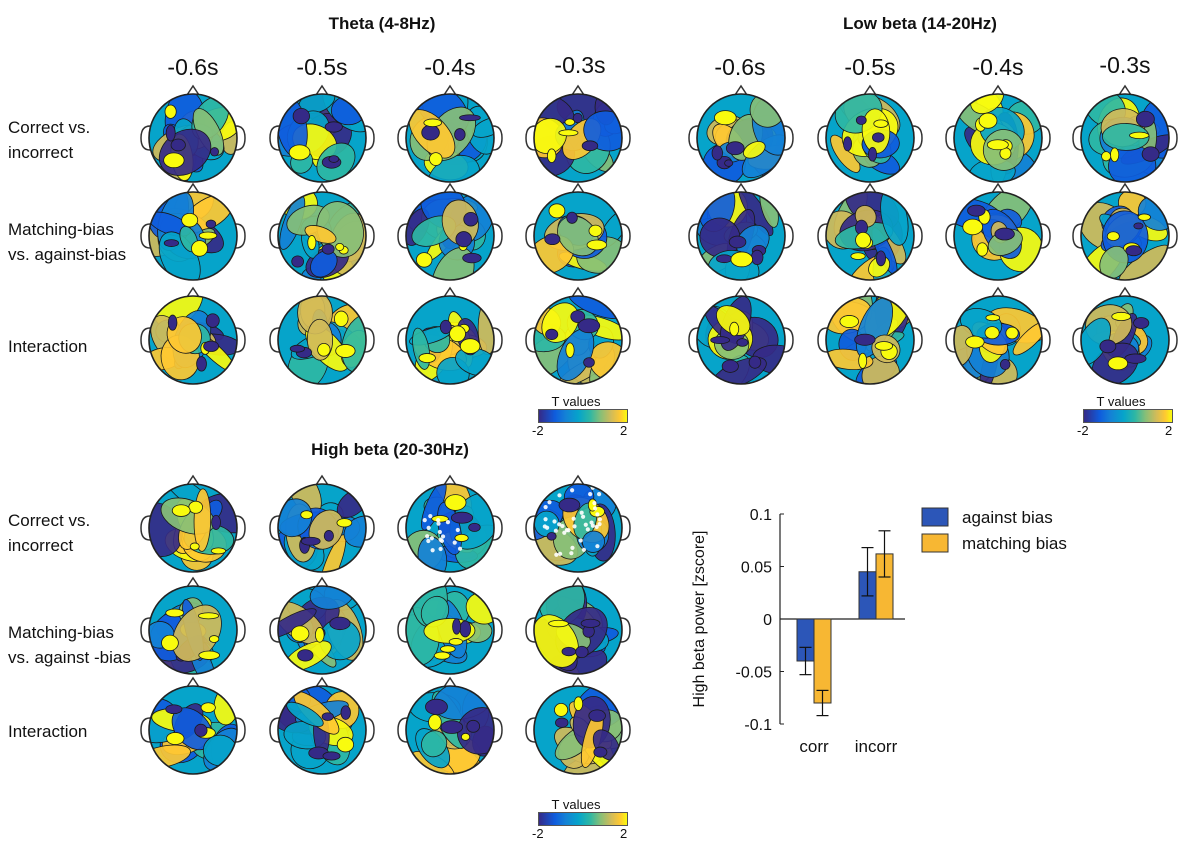 The height and width of the screenshot is (860, 1200). What do you see at coordinates (998, 67) in the screenshot?
I see `low-beta-time-label: -0.4s` at bounding box center [998, 67].